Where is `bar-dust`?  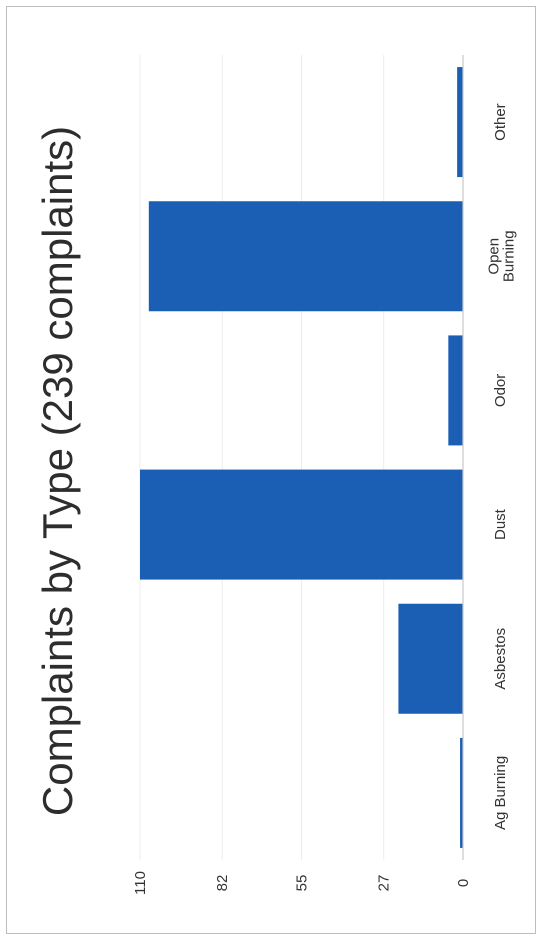
bar-dust is located at coordinates (301, 524).